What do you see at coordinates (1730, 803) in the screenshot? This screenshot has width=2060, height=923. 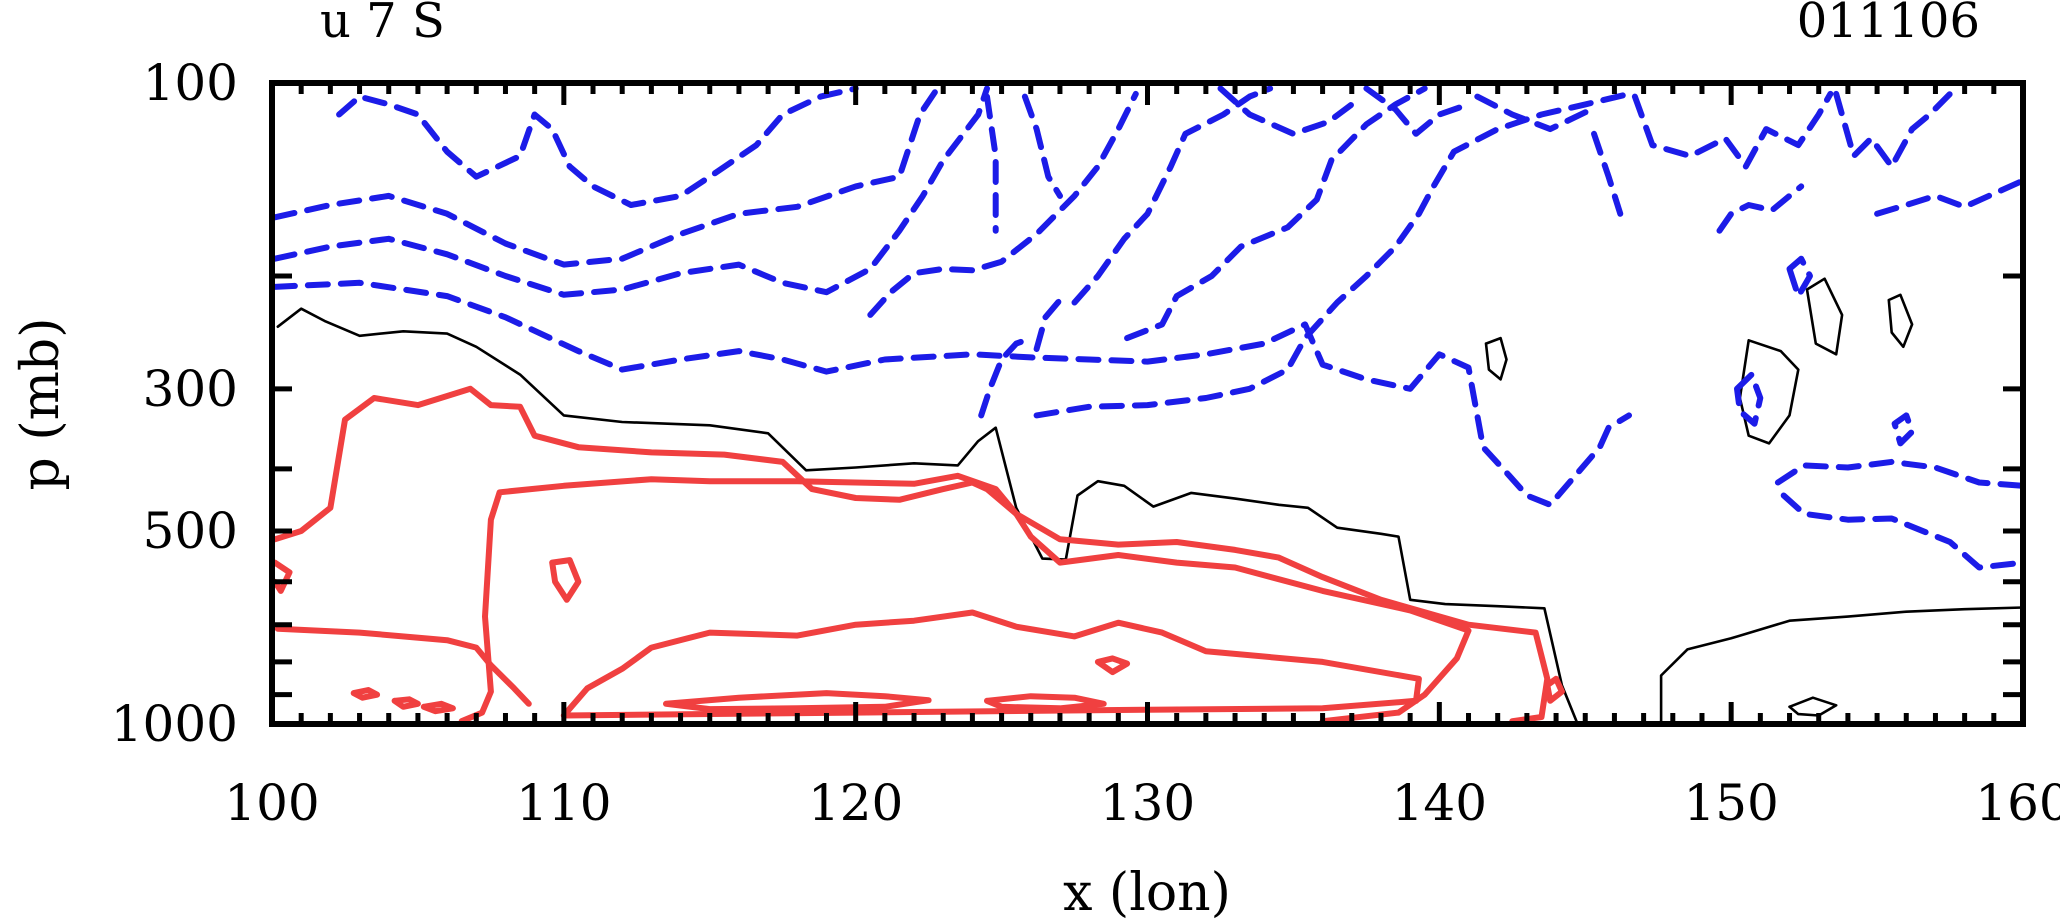 I see `x-tick-label: 150` at bounding box center [1730, 803].